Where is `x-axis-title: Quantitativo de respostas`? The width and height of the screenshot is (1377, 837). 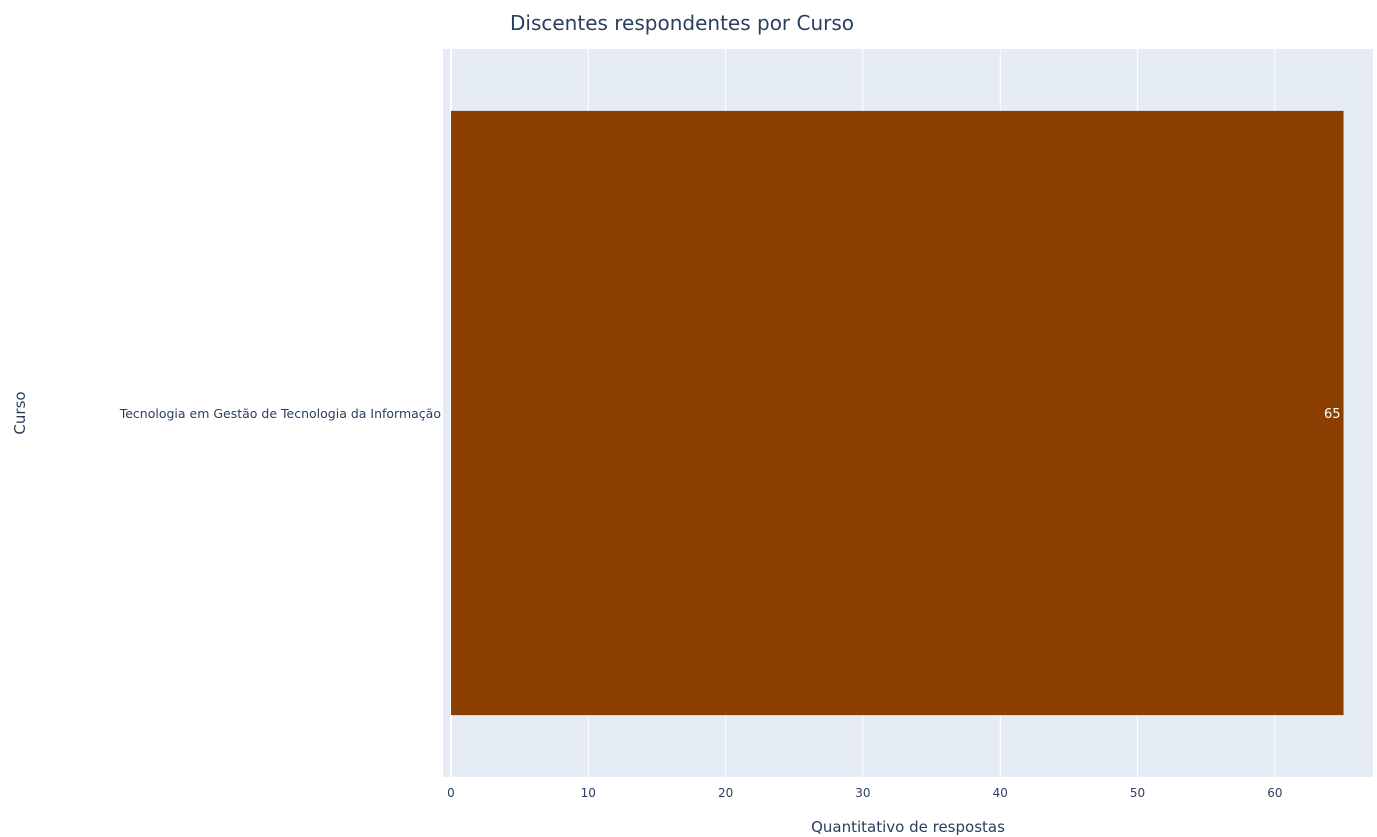
x-axis-title: Quantitativo de respostas is located at coordinates (908, 827).